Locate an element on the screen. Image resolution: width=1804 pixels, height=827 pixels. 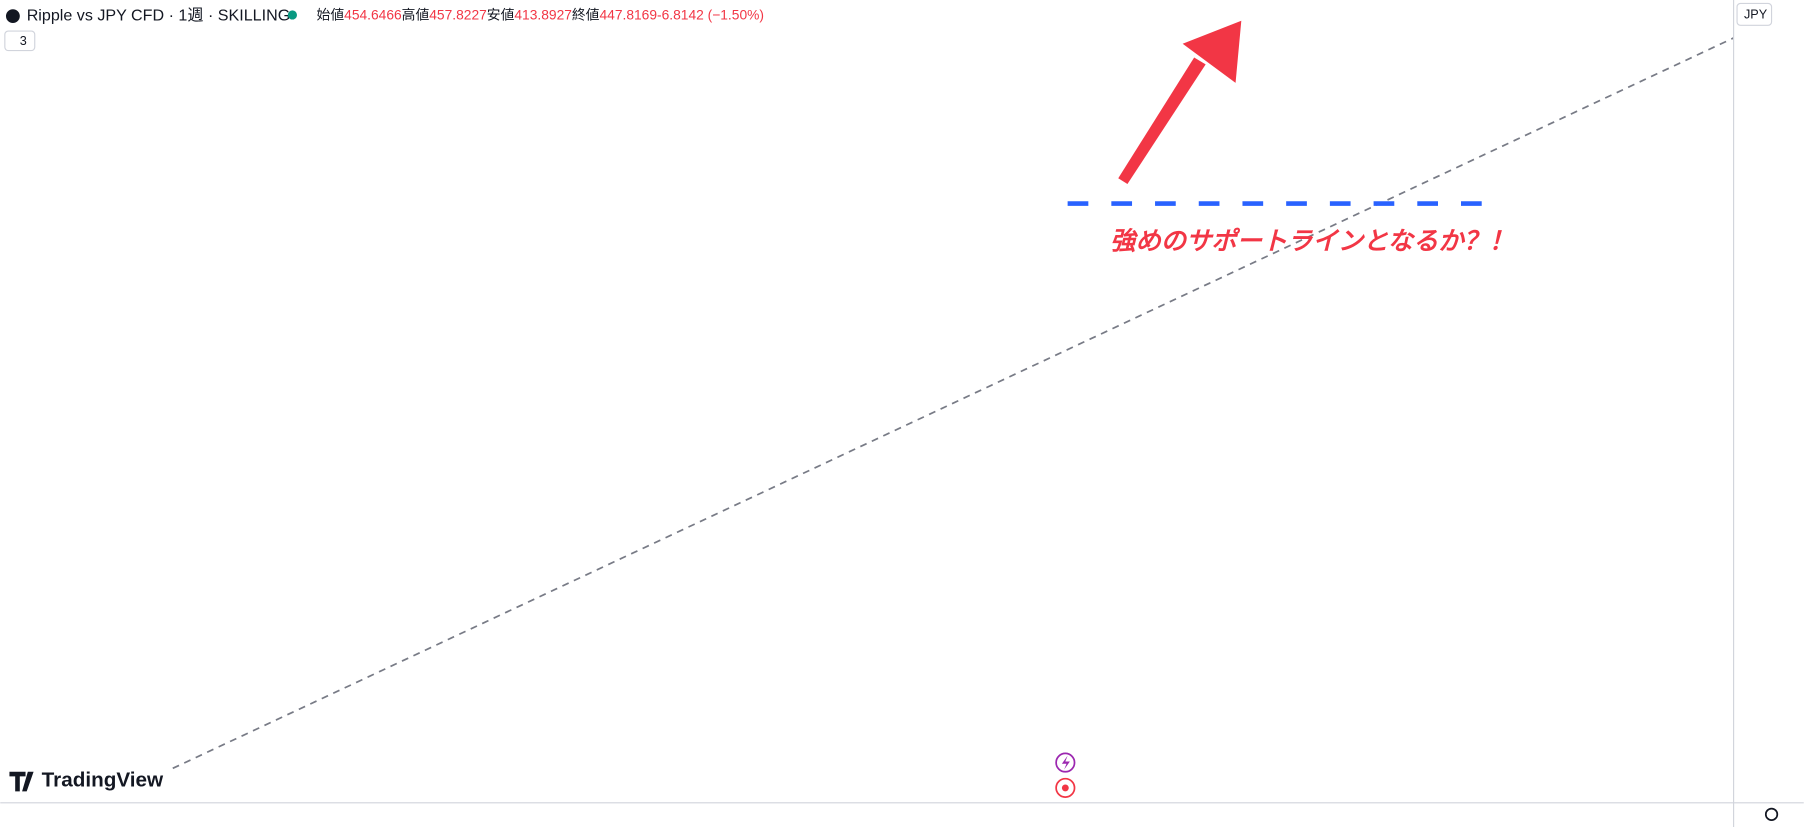
currency-button is located at coordinates (1754, 14).